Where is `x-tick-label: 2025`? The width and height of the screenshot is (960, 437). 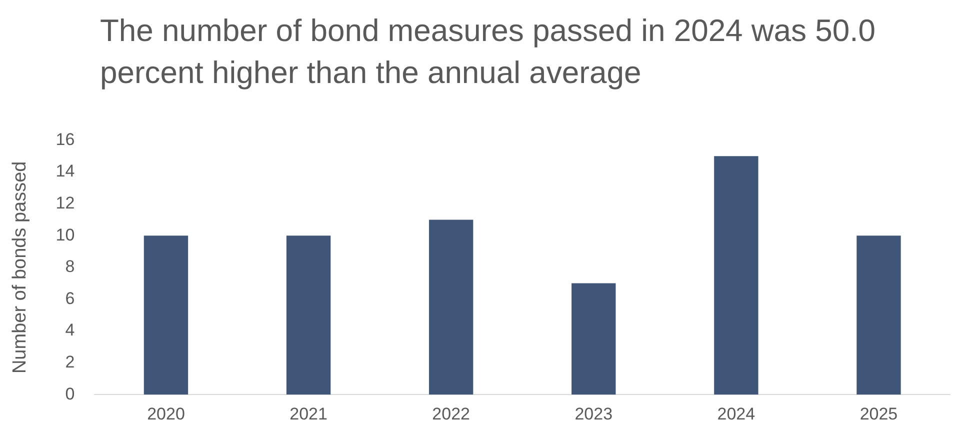 x-tick-label: 2025 is located at coordinates (879, 414).